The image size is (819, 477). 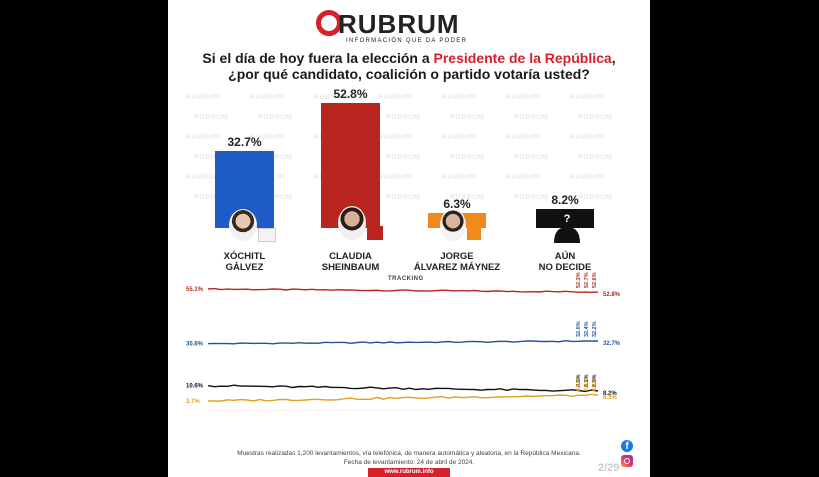 I want to click on logo-text: RUBRUM, so click(x=399, y=24).